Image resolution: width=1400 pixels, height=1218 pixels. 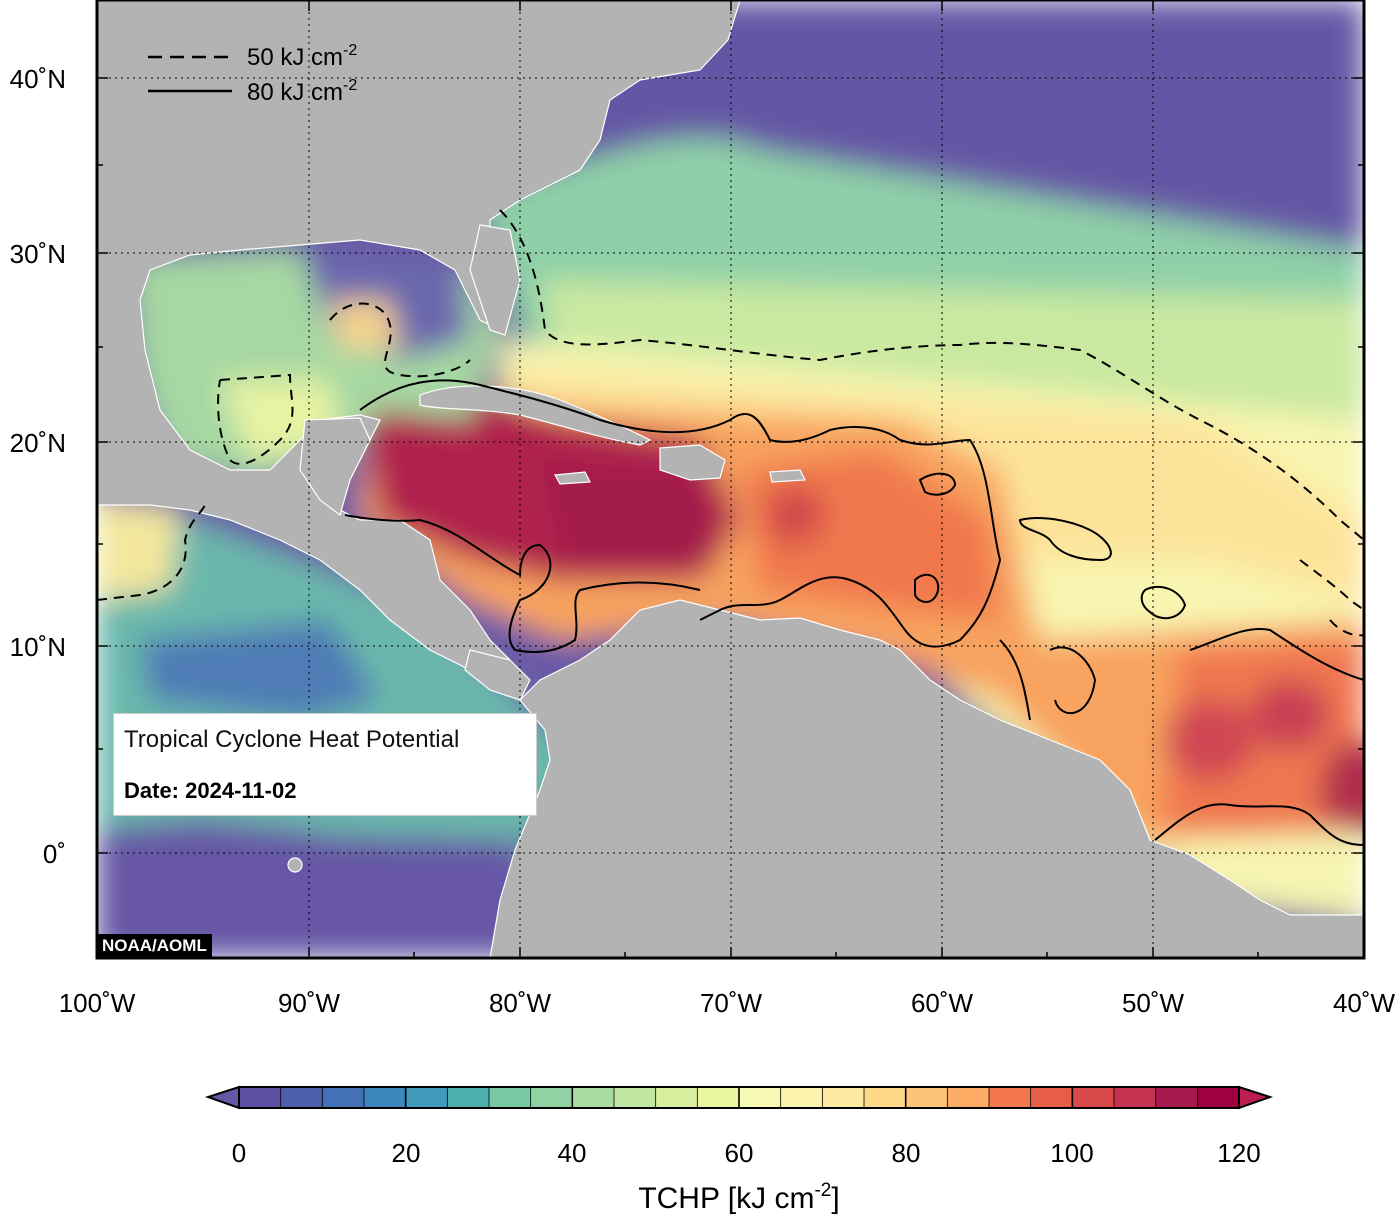 What do you see at coordinates (151, 552) in the screenshot?
I see `contour-50-pacific` at bounding box center [151, 552].